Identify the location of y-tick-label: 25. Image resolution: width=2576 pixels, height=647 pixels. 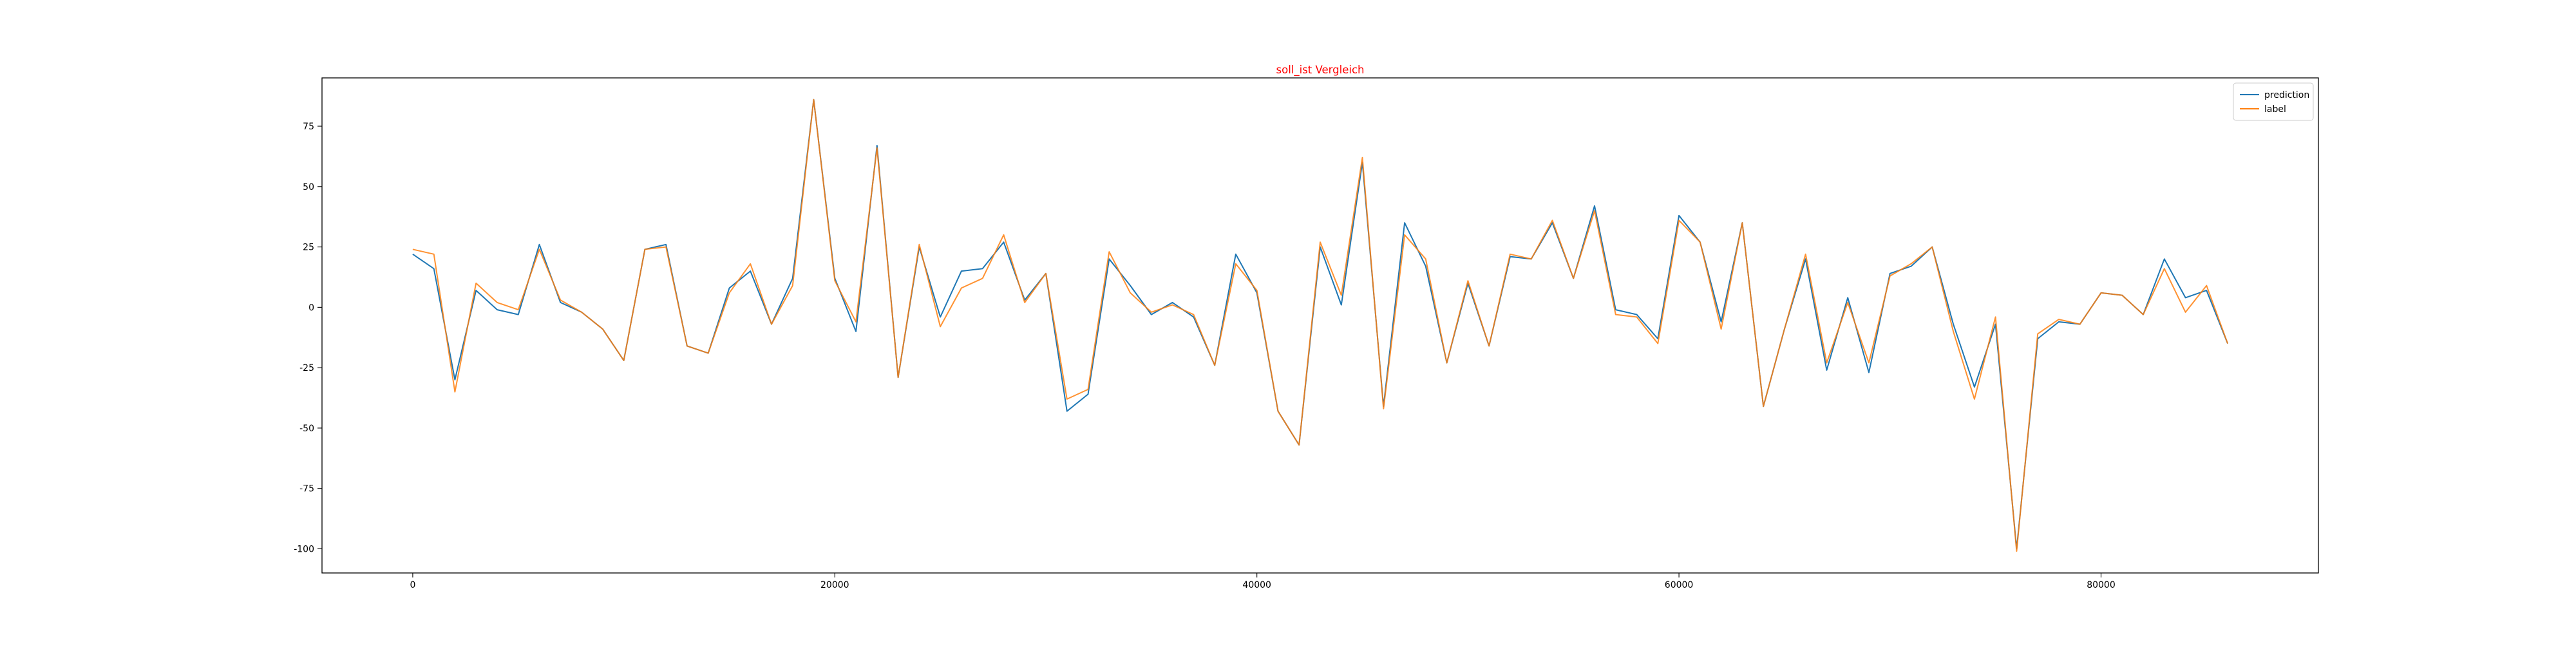
(309, 248).